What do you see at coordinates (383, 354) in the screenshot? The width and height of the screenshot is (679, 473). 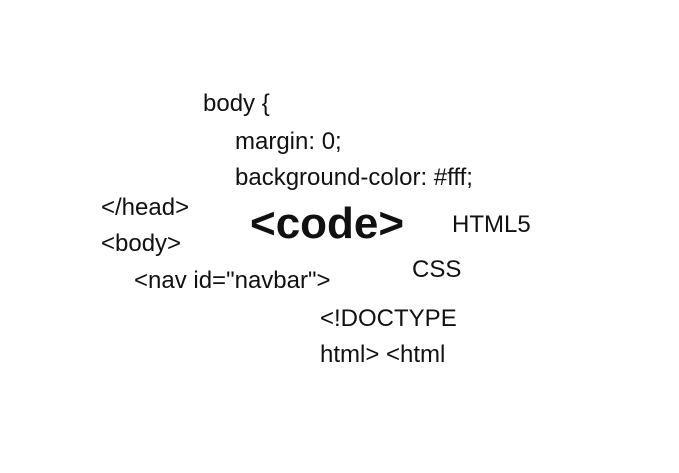 I see `html-open-tag-text: html> <html` at bounding box center [383, 354].